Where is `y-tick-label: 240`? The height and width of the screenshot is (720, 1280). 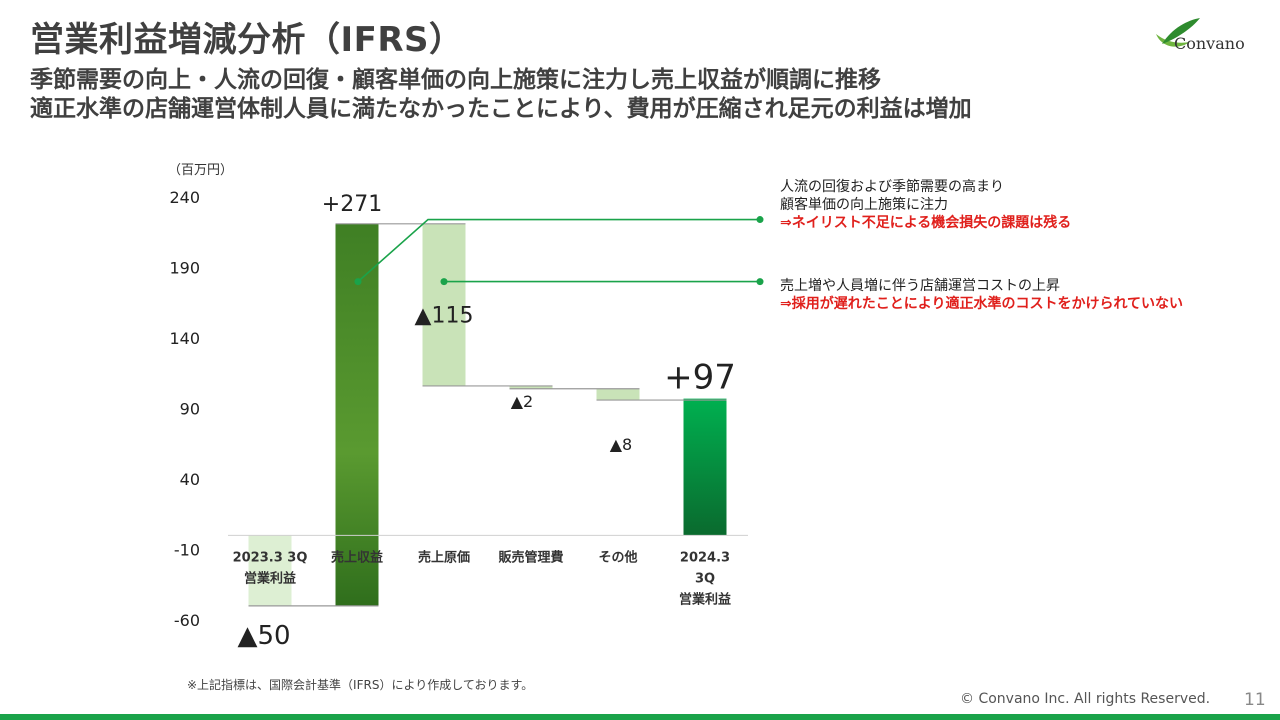 y-tick-label: 240 is located at coordinates (184, 197).